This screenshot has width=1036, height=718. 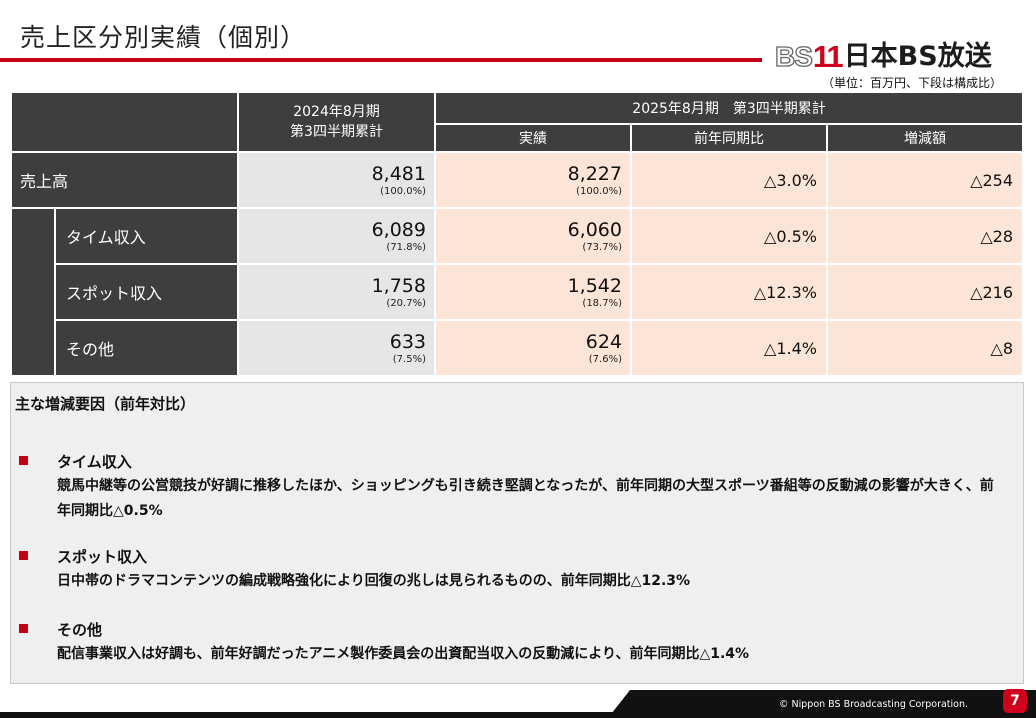 What do you see at coordinates (163, 37) in the screenshot?
I see `page-title: 売上区分別実績（個別）` at bounding box center [163, 37].